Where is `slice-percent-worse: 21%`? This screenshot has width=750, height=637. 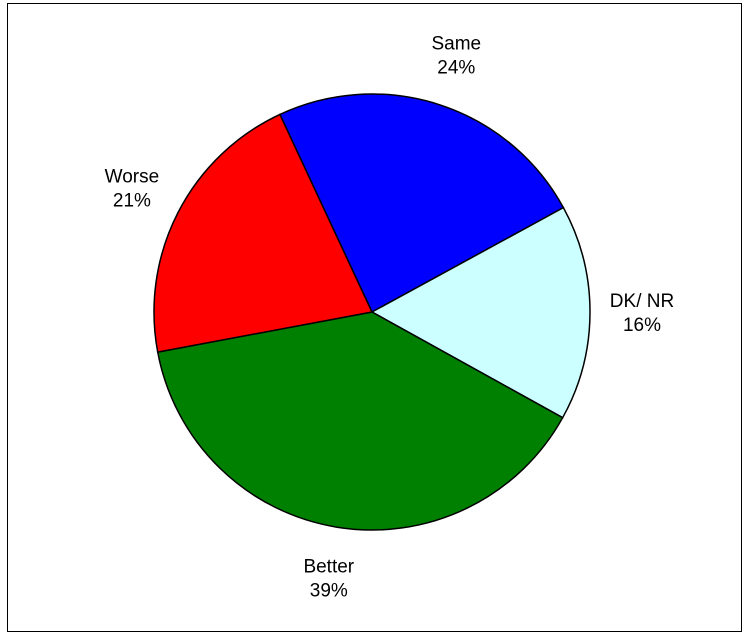
slice-percent-worse: 21% is located at coordinates (132, 201).